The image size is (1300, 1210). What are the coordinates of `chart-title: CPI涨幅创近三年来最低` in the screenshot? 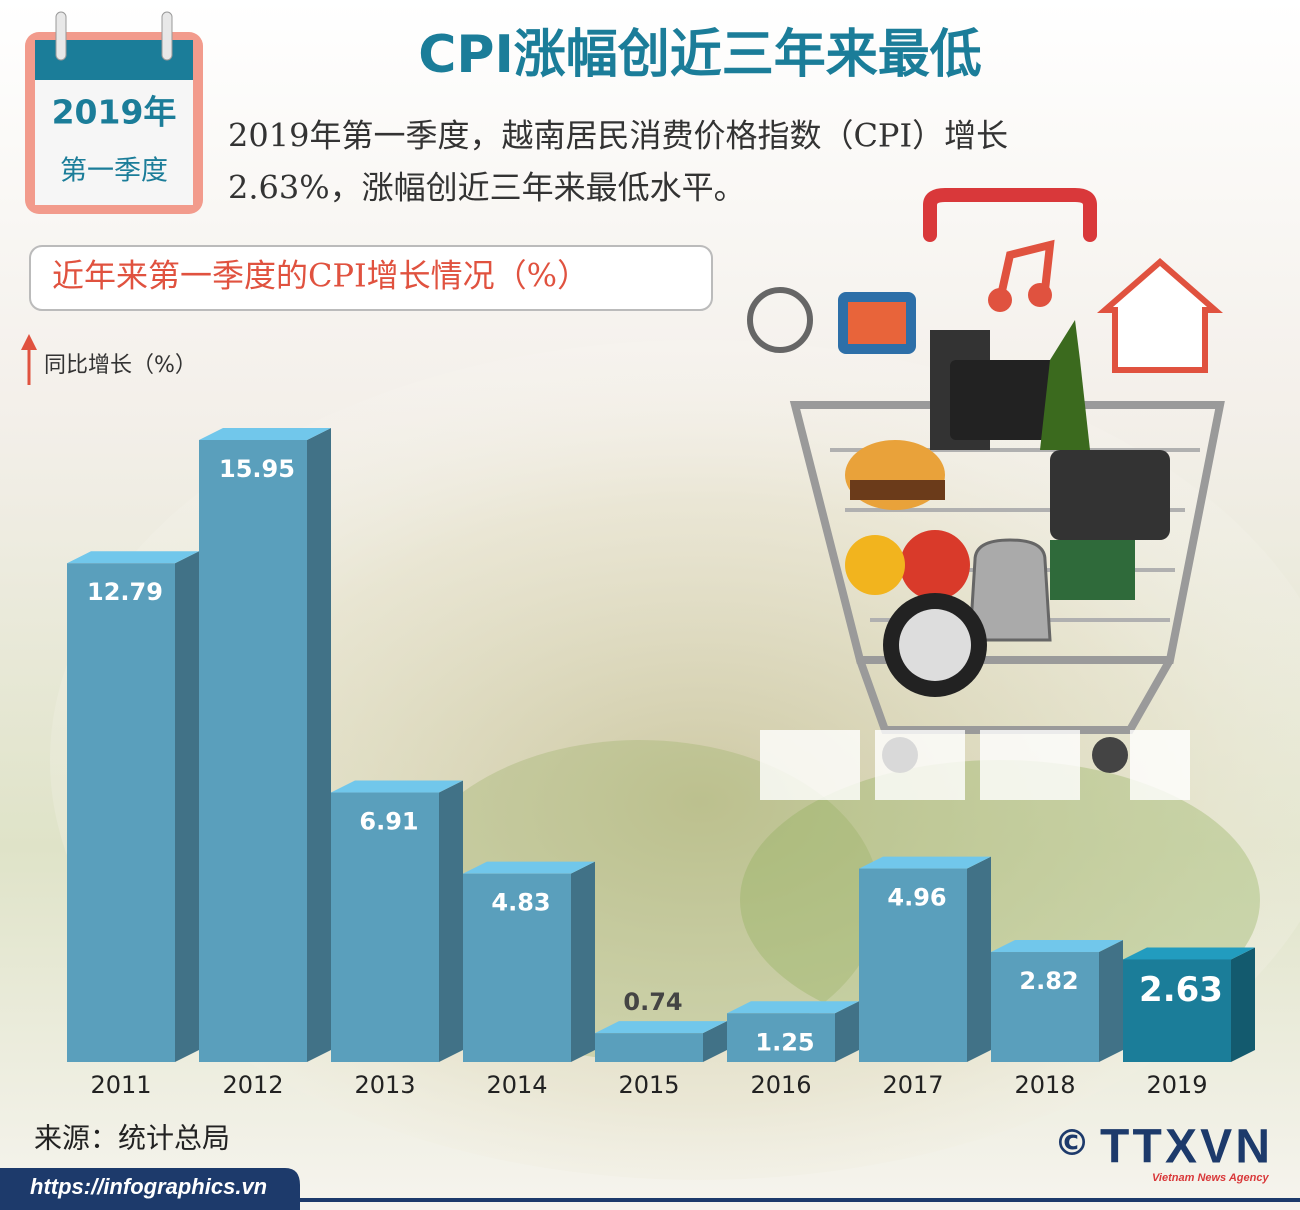 It's located at (700, 55).